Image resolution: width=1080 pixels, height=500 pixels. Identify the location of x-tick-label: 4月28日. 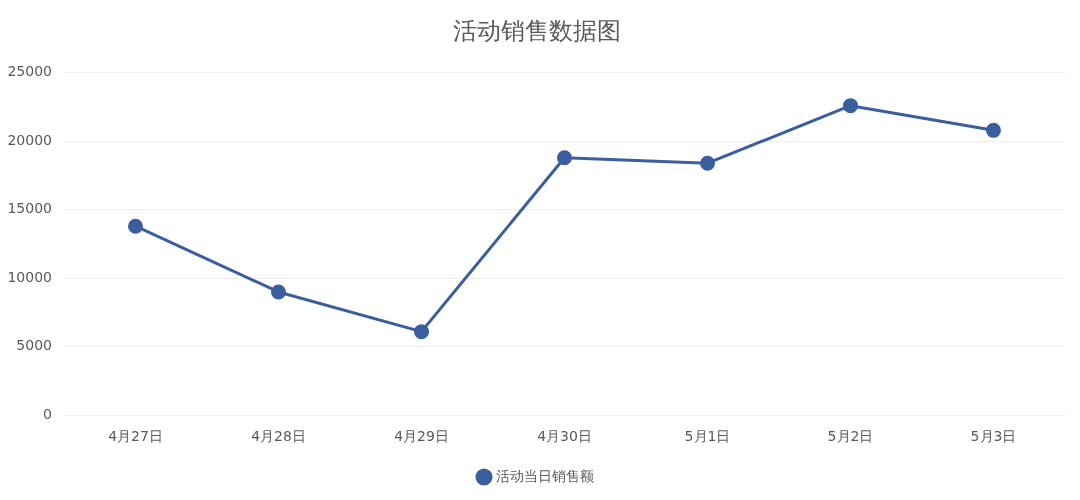
(278, 436).